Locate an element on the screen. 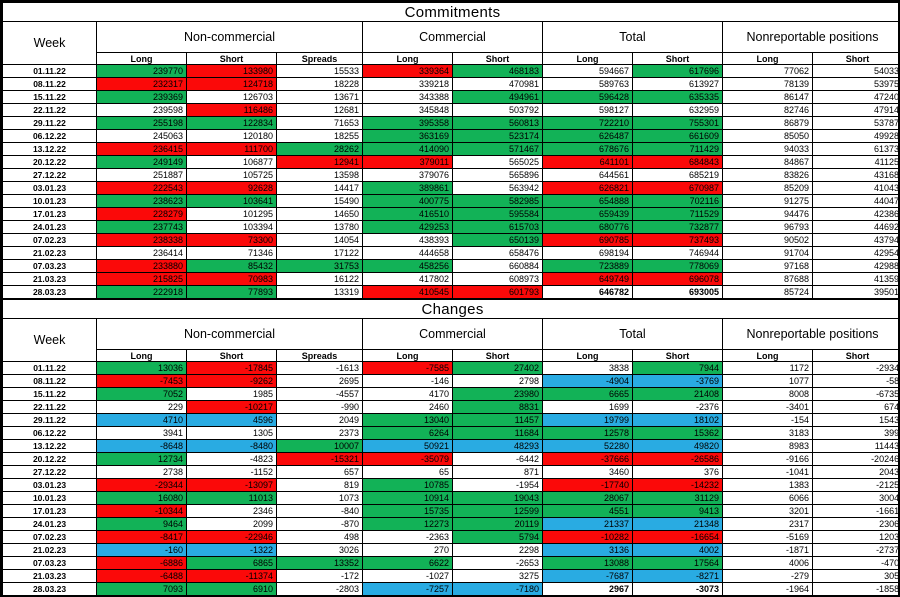 This screenshot has width=900, height=597. value-cell: -7687 is located at coordinates (587, 576).